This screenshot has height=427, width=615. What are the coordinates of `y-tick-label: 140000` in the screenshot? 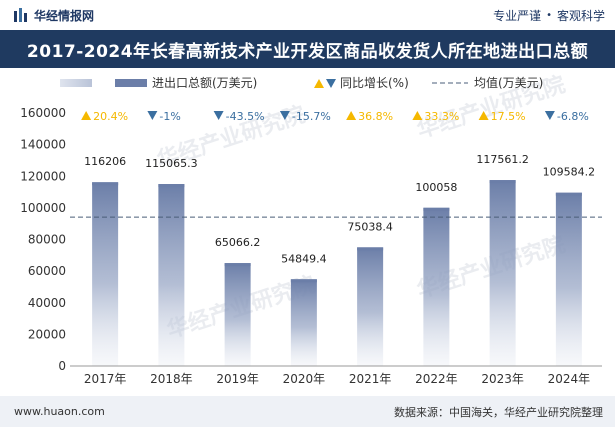 It's located at (43, 145).